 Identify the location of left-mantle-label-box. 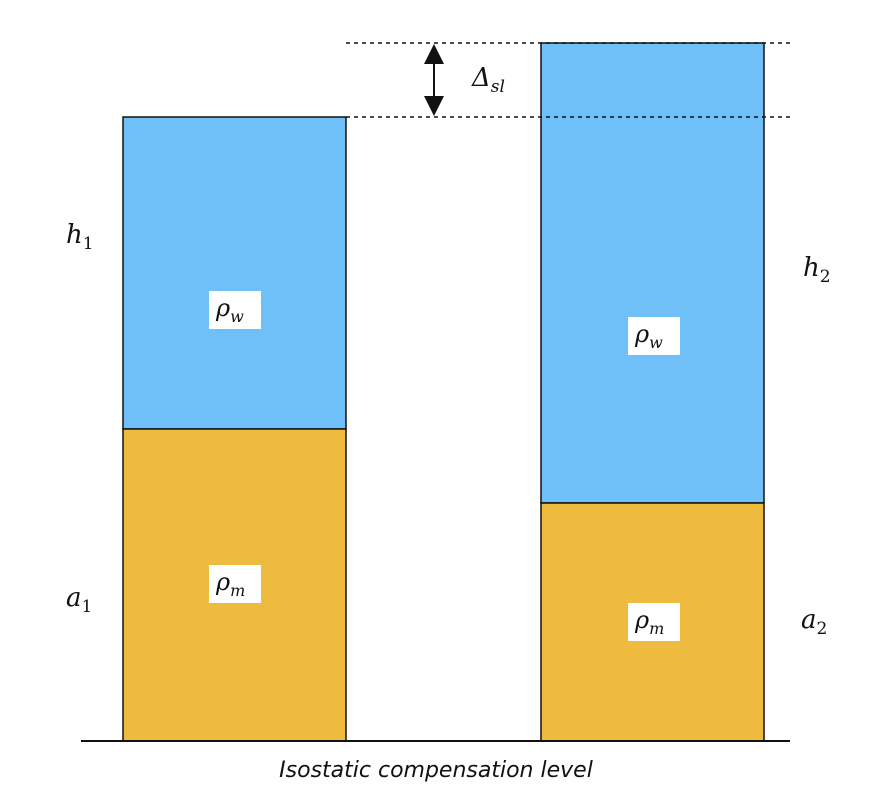
(235, 584).